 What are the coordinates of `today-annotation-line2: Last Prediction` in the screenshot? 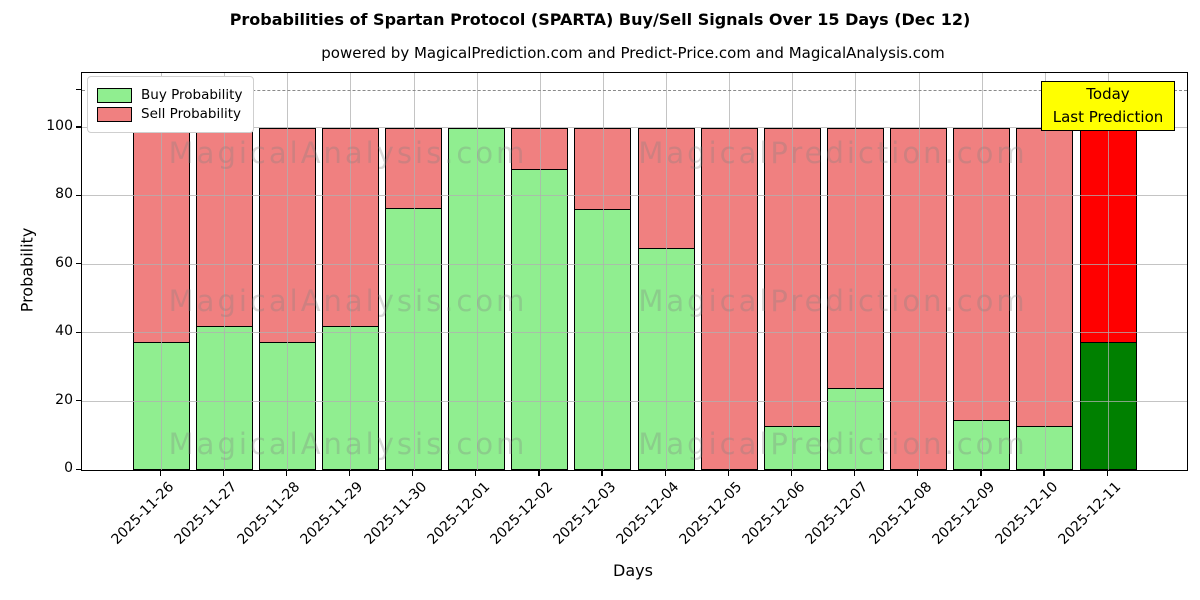 It's located at (1108, 117).